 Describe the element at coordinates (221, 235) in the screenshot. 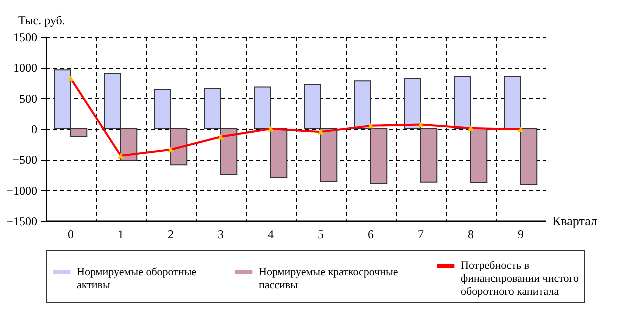

I see `x-tick-label: 3` at that location.